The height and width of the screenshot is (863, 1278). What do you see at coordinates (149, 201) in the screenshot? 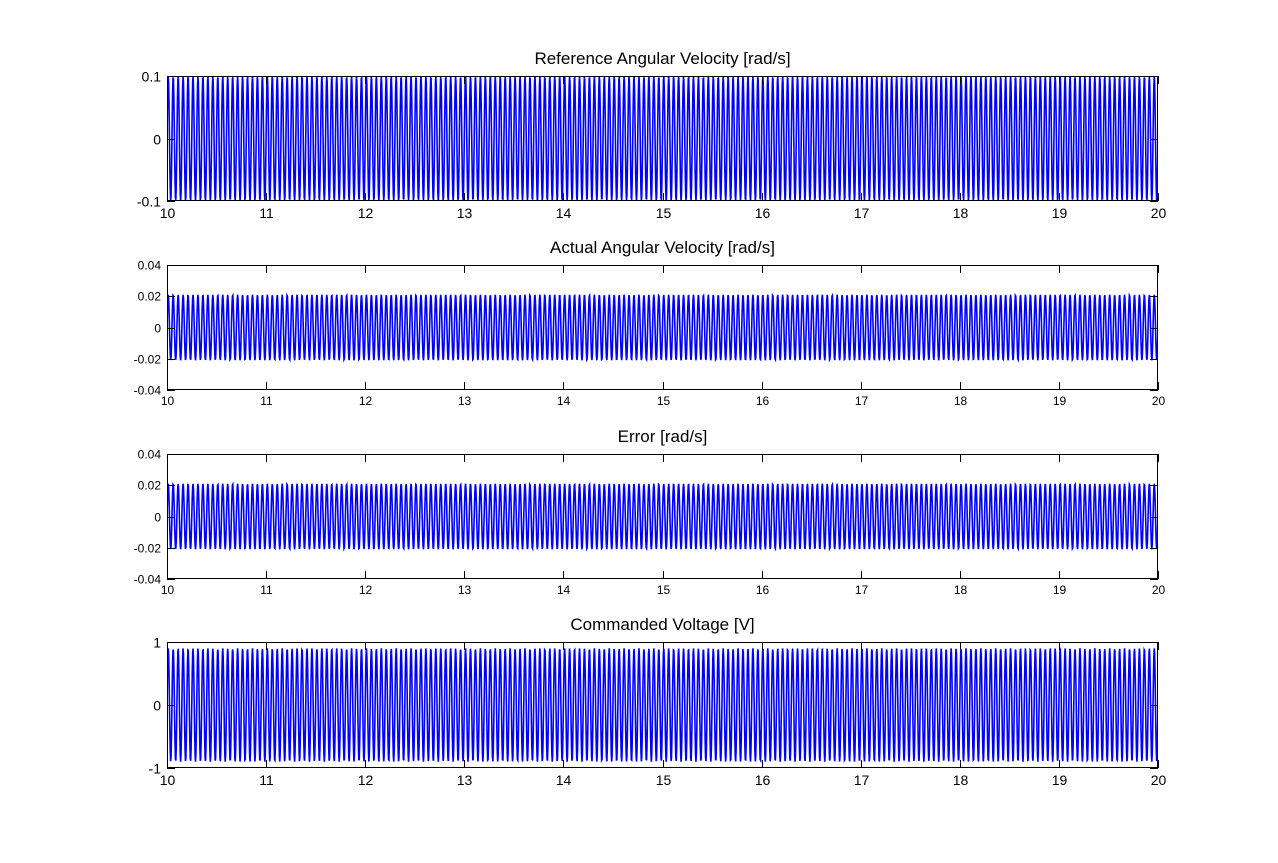
I see `y-tick-label: -0.1` at bounding box center [149, 201].